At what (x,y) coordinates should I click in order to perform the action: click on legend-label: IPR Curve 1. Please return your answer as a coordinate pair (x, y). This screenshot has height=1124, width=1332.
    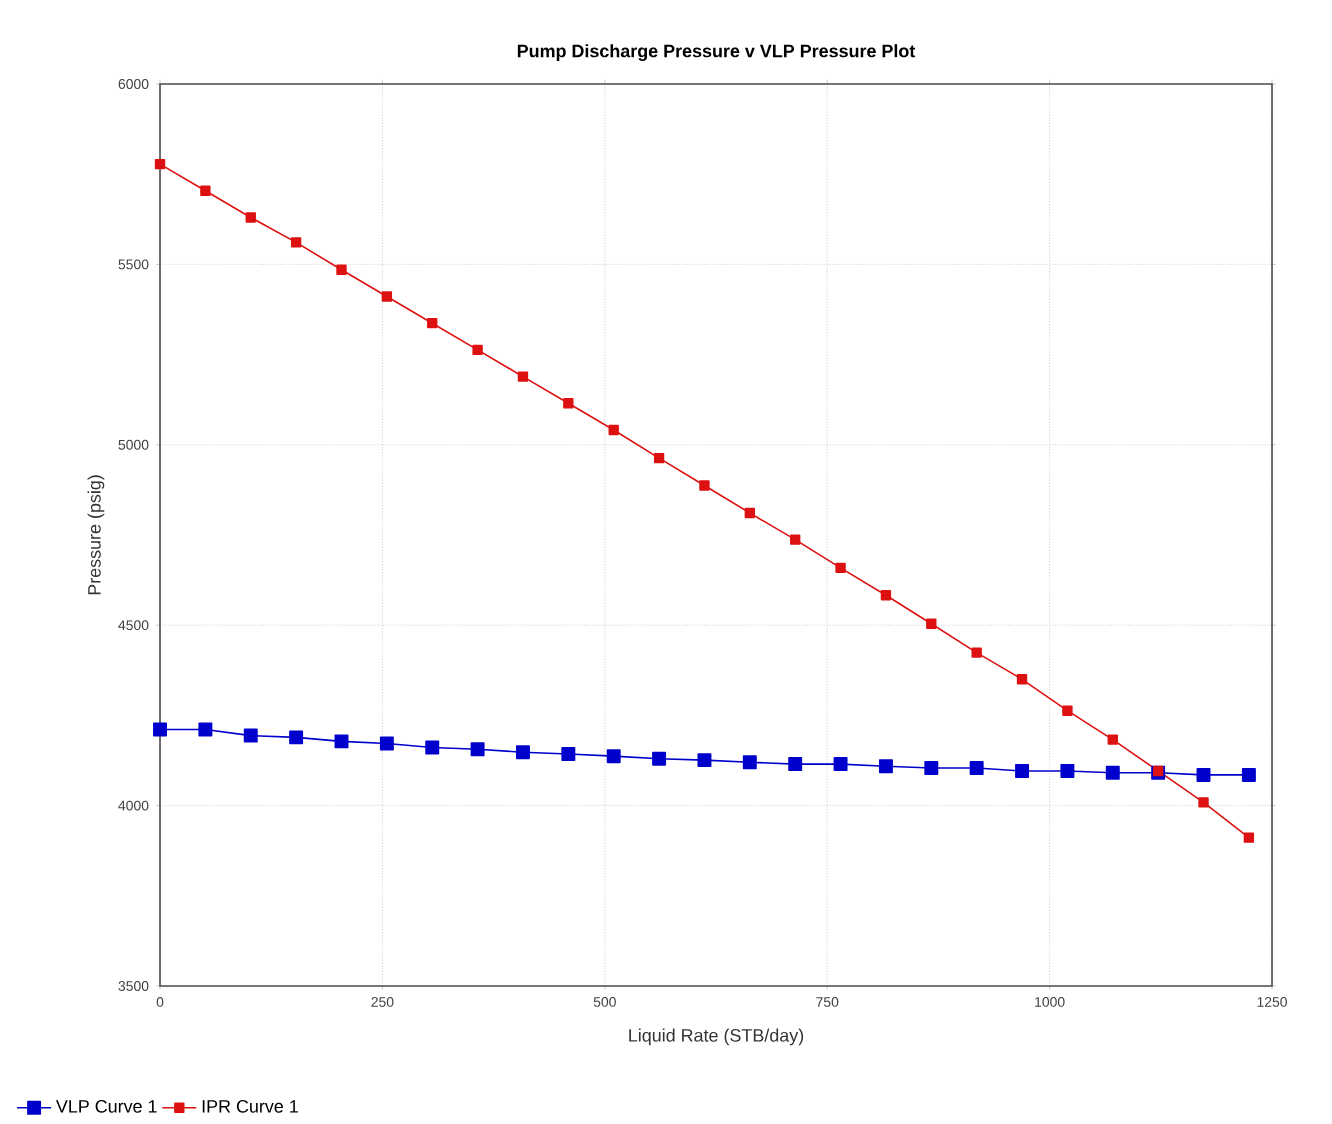
    Looking at the image, I should click on (250, 1106).